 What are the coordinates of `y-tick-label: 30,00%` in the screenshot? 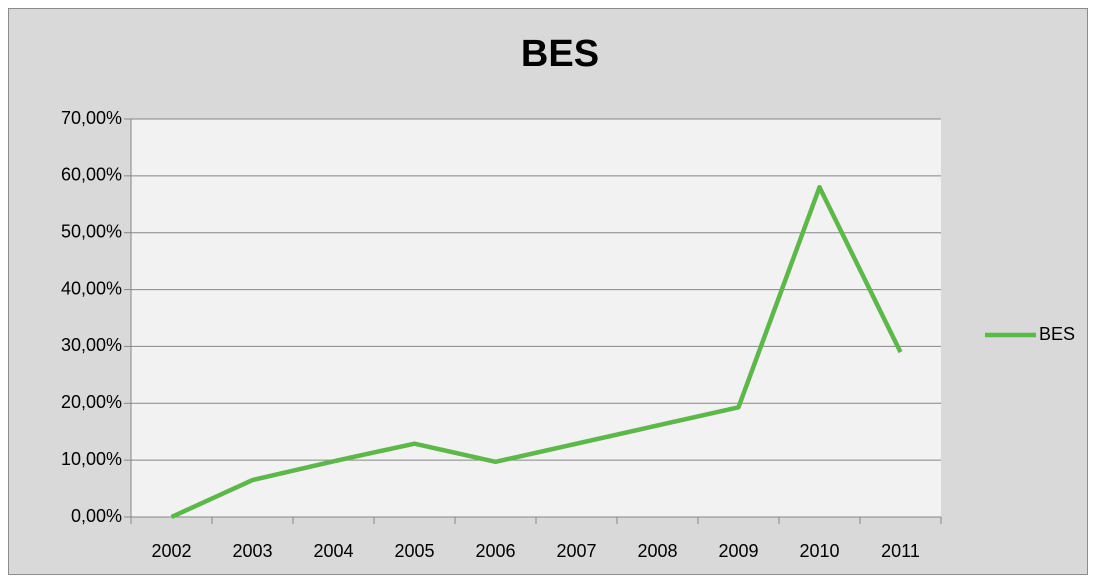 It's located at (91, 345).